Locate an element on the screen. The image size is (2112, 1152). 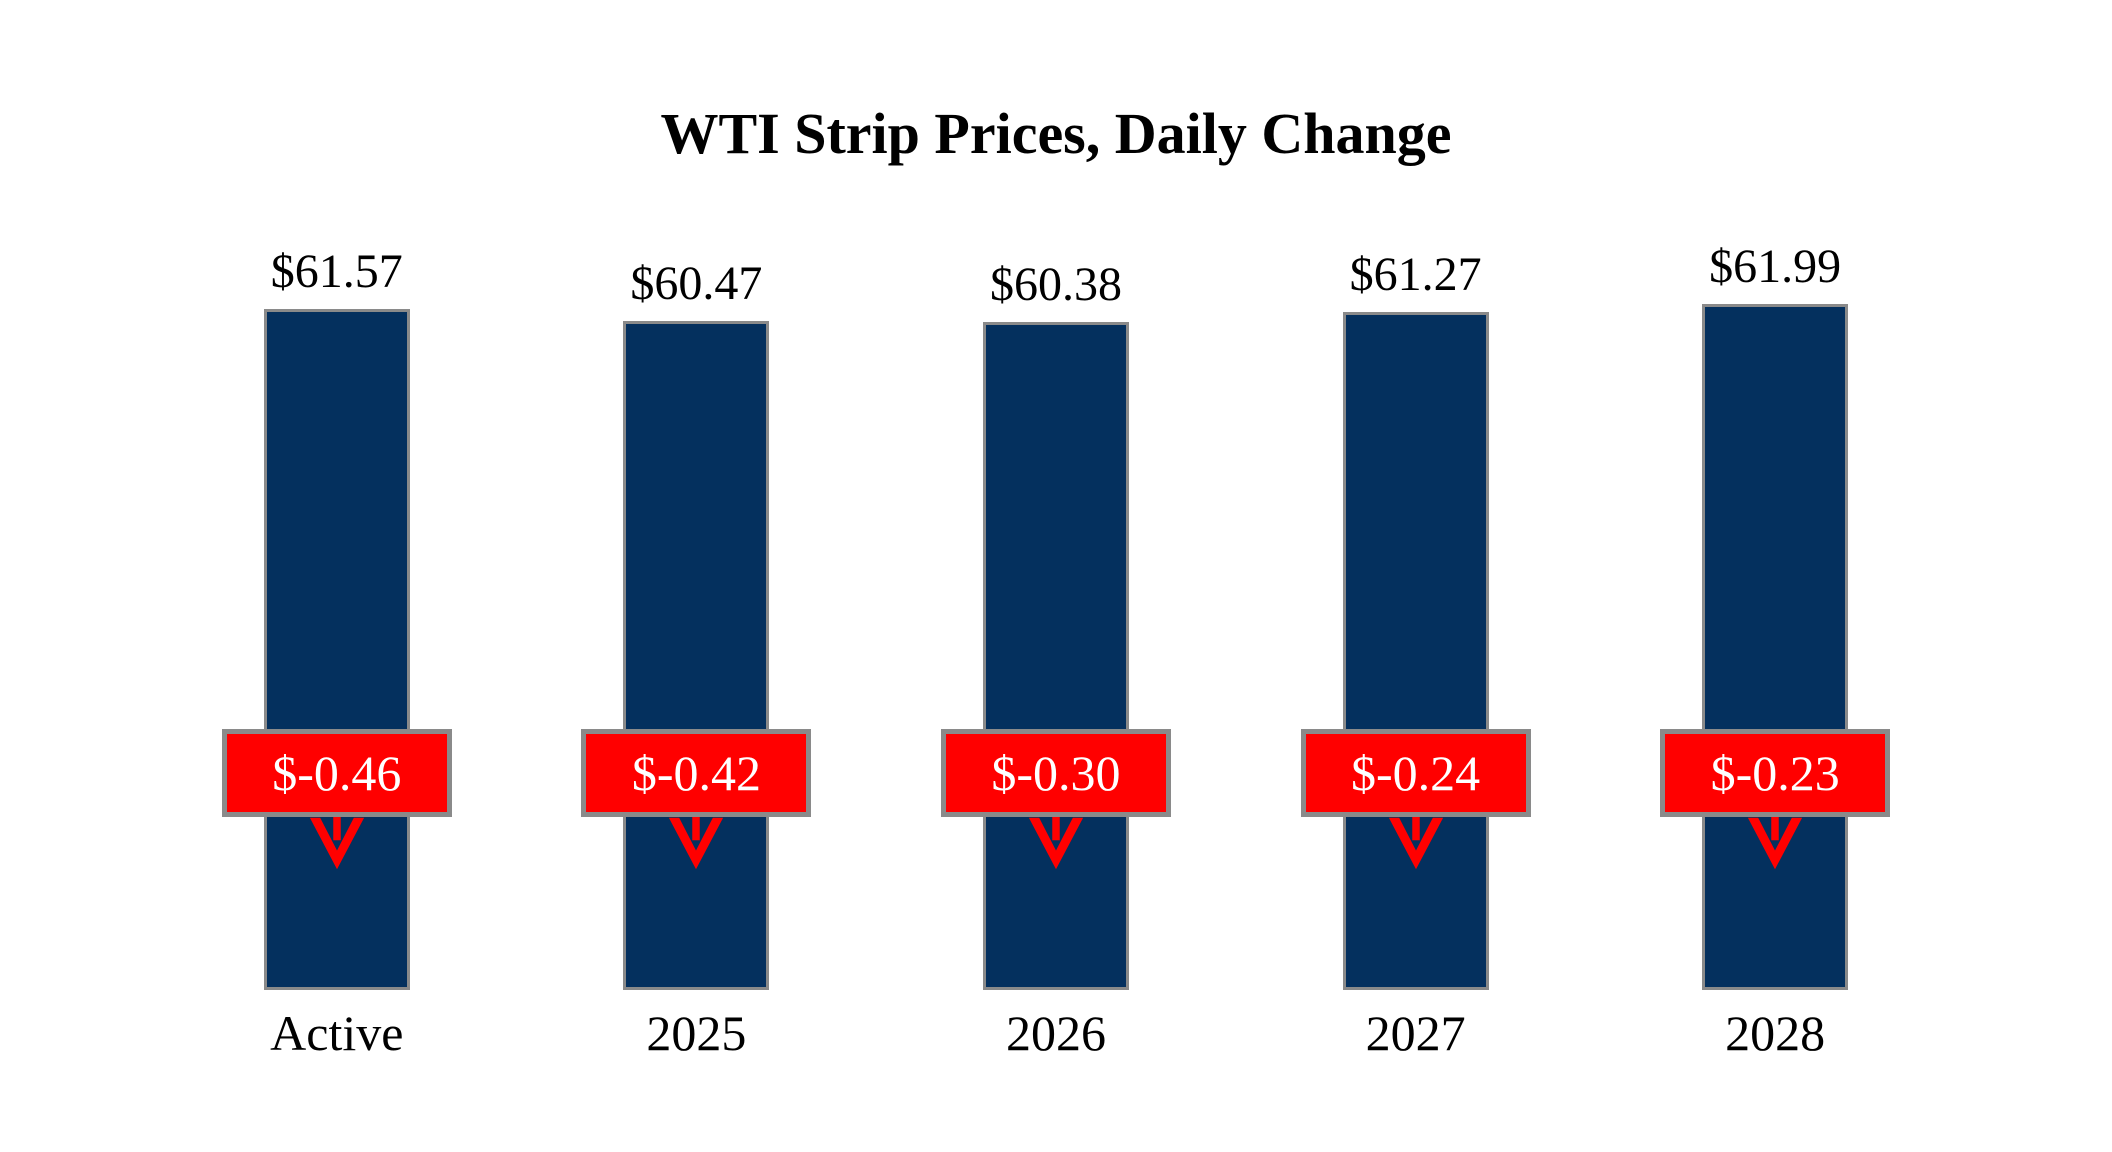
bar: $-0.42 is located at coordinates (696, 655).